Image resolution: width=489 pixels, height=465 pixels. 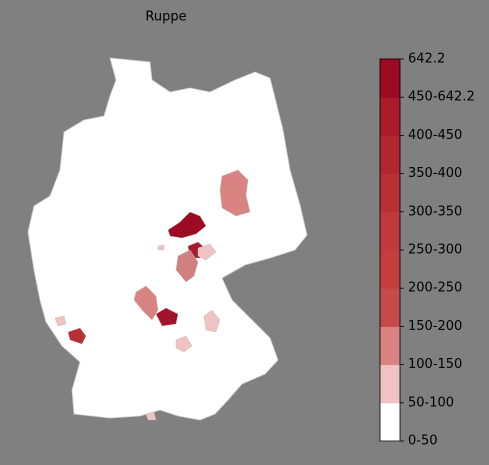 I want to click on colorbar-label: 200-250, so click(x=435, y=288).